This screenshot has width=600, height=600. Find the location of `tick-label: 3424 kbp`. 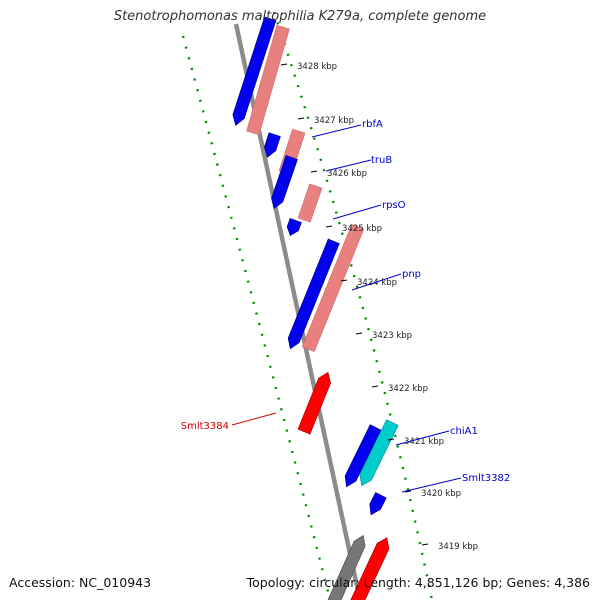

tick-label: 3424 kbp is located at coordinates (377, 283).